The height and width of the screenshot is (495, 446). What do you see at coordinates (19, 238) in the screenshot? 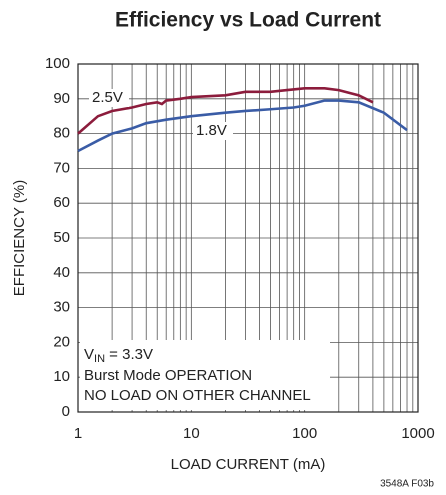
I see `y-axis-label: EFFICIENCY (%)` at bounding box center [19, 238].